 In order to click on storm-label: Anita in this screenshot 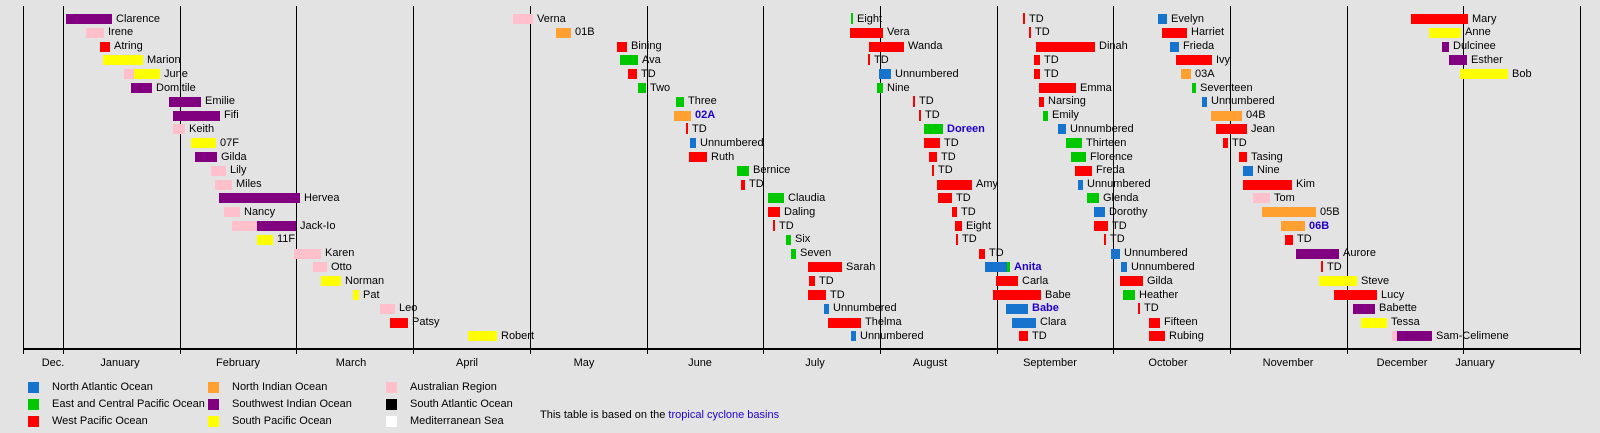, I will do `click(1028, 266)`.